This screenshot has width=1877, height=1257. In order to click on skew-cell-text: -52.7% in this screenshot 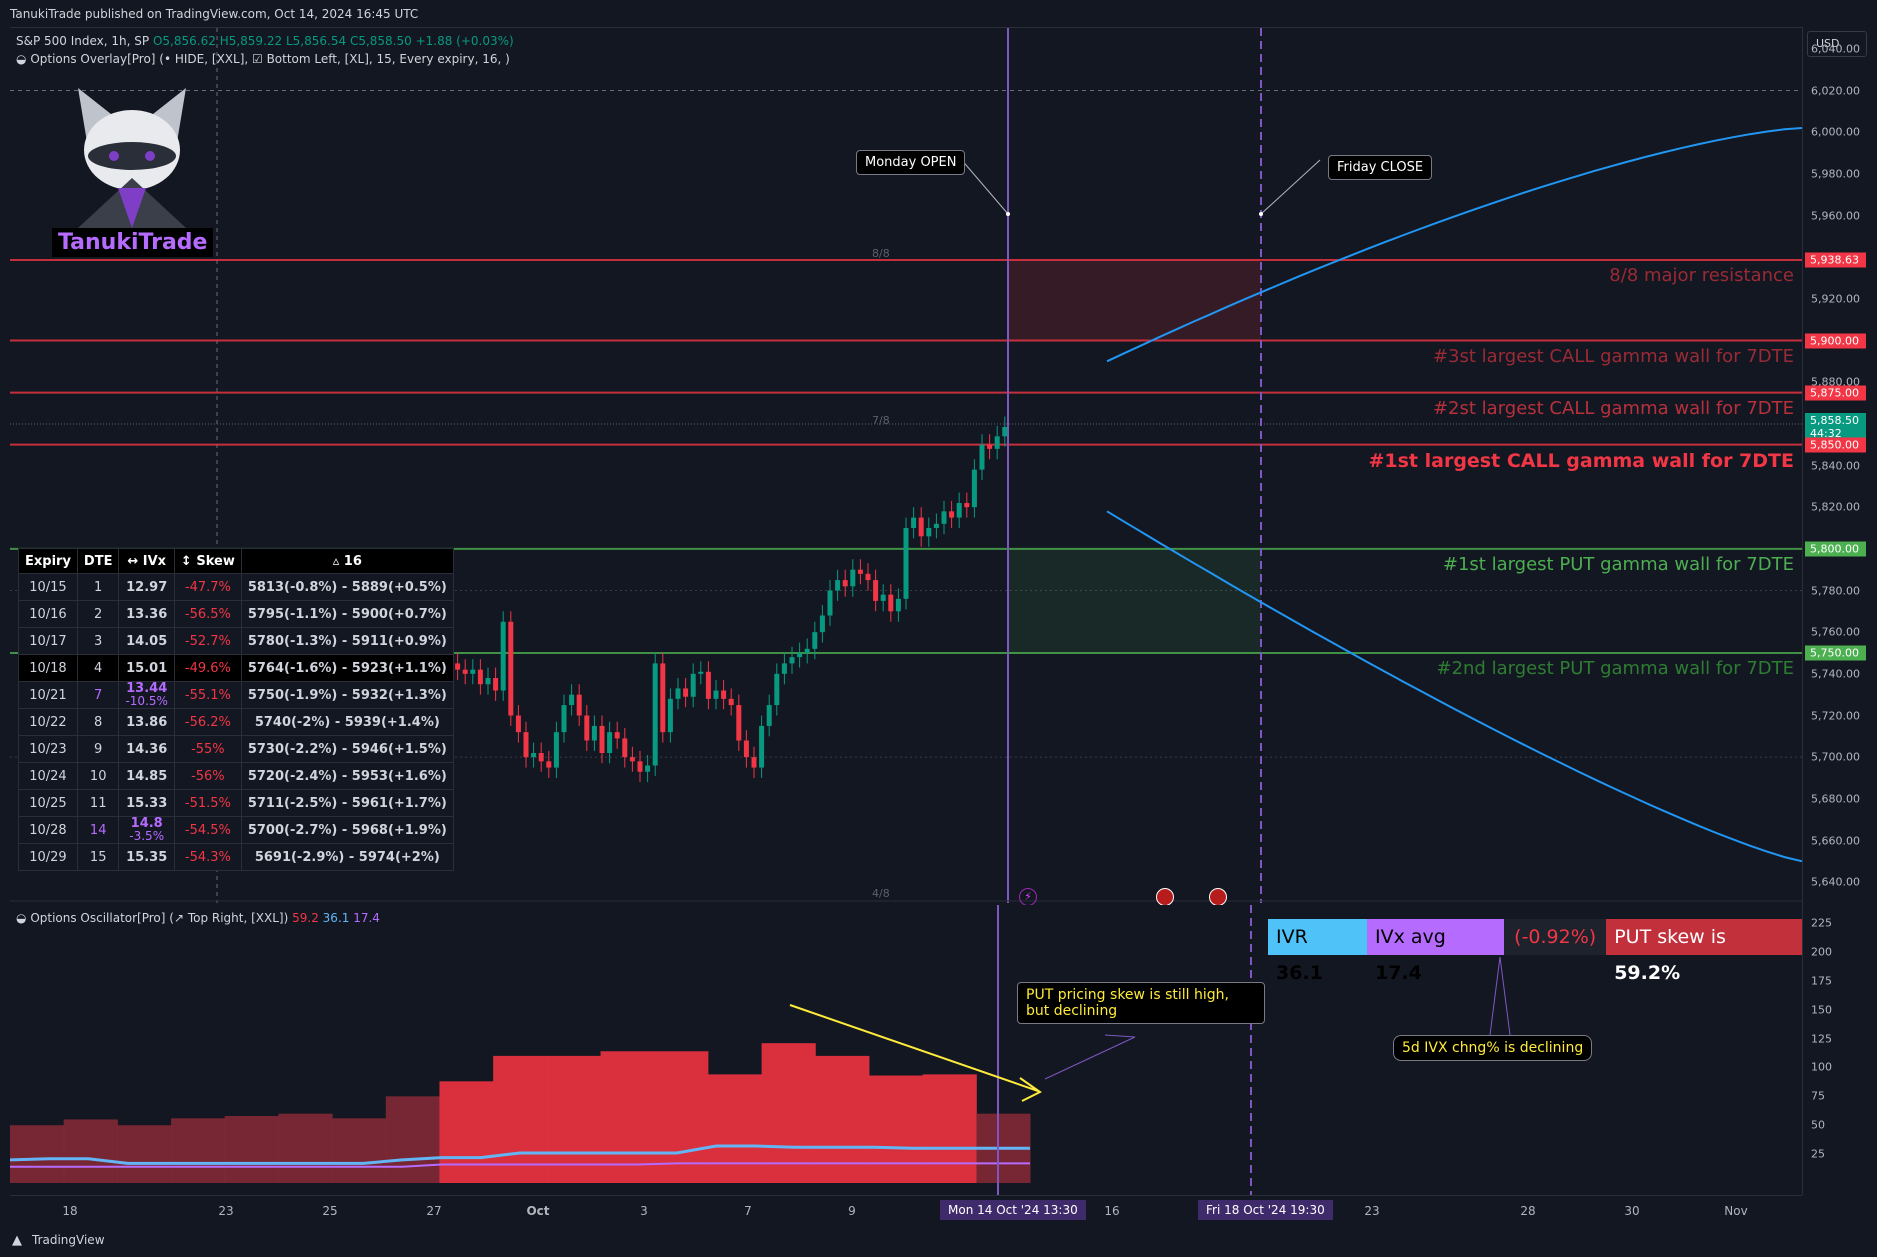, I will do `click(207, 641)`.